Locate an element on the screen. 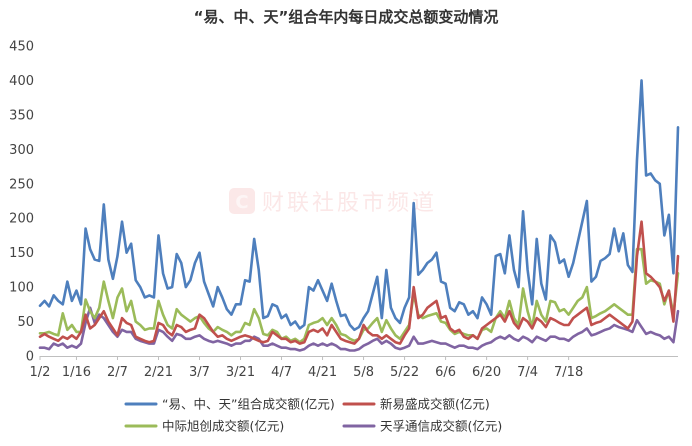 This screenshot has height=446, width=692. x-tick-label: 5/22 is located at coordinates (404, 372).